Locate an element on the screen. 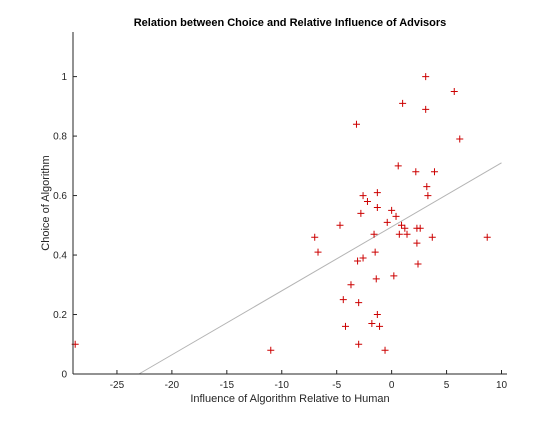  y-tick-label: 0.4 is located at coordinates (60, 256).